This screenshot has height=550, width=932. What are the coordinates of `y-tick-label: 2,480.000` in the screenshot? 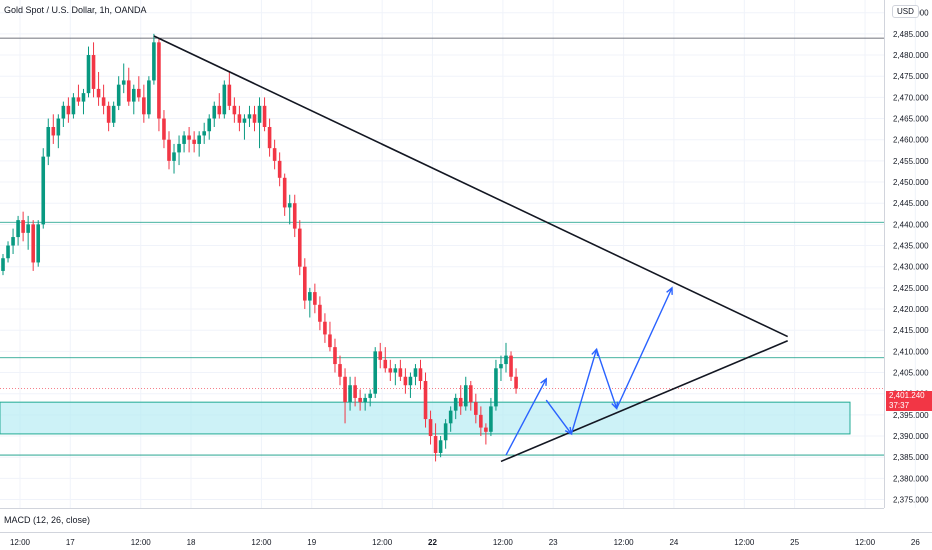 It's located at (911, 55).